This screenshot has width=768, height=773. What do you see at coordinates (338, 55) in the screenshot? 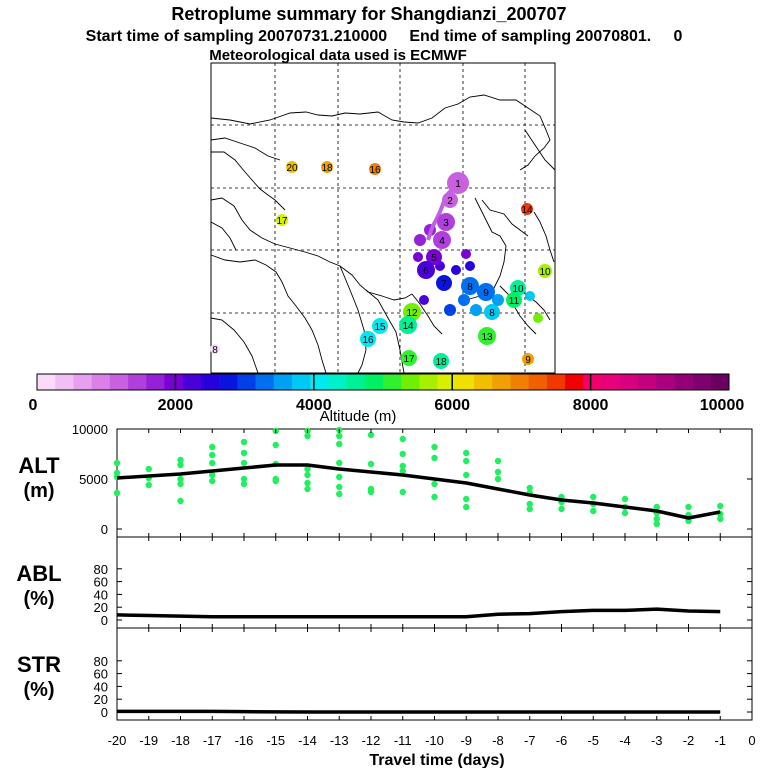
I see `met-data: Meteorological data used is ECMWF` at bounding box center [338, 55].